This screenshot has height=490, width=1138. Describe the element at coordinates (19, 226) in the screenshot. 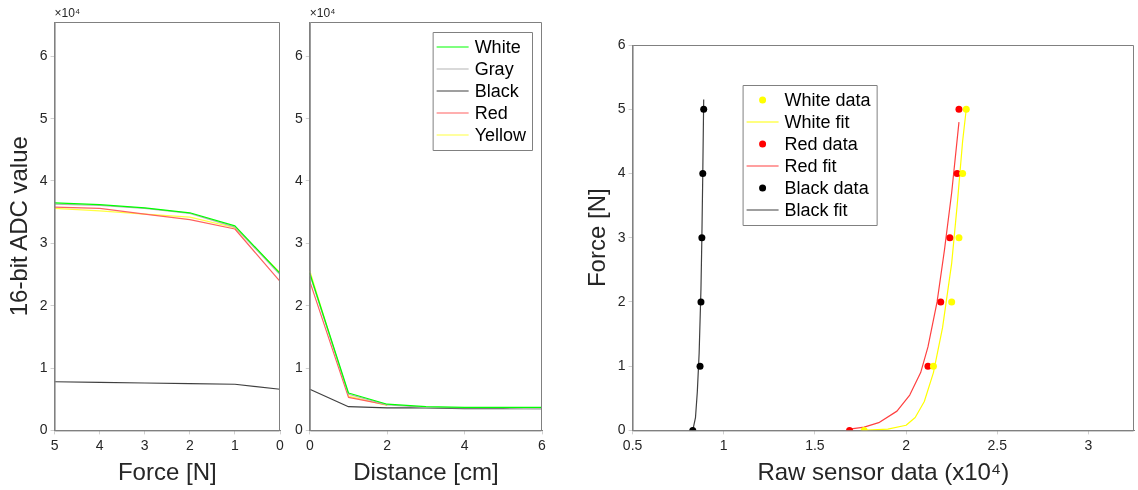

I see `y-axis-title: 16-bit ADC value` at that location.